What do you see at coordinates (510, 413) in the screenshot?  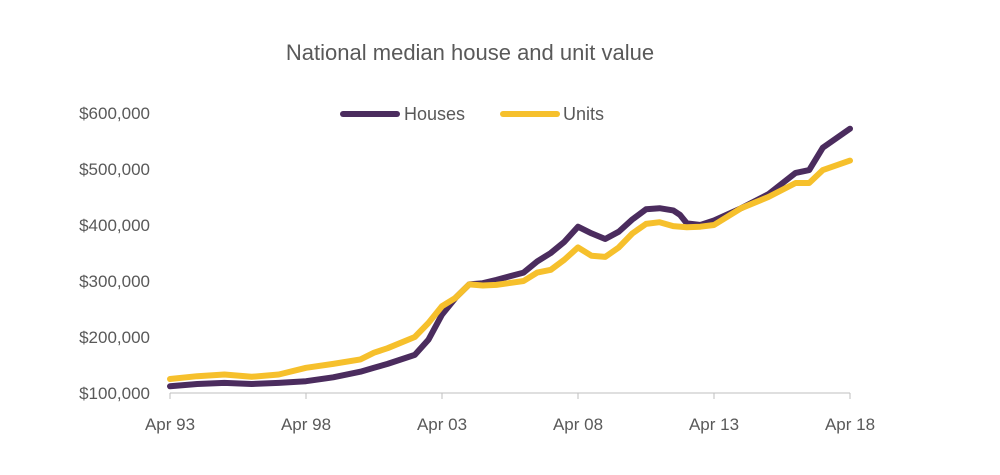 I see `x-axis: Apr 93 Apr 98 Apr 03 Apr 08 Apr 13 Apr 18` at bounding box center [510, 413].